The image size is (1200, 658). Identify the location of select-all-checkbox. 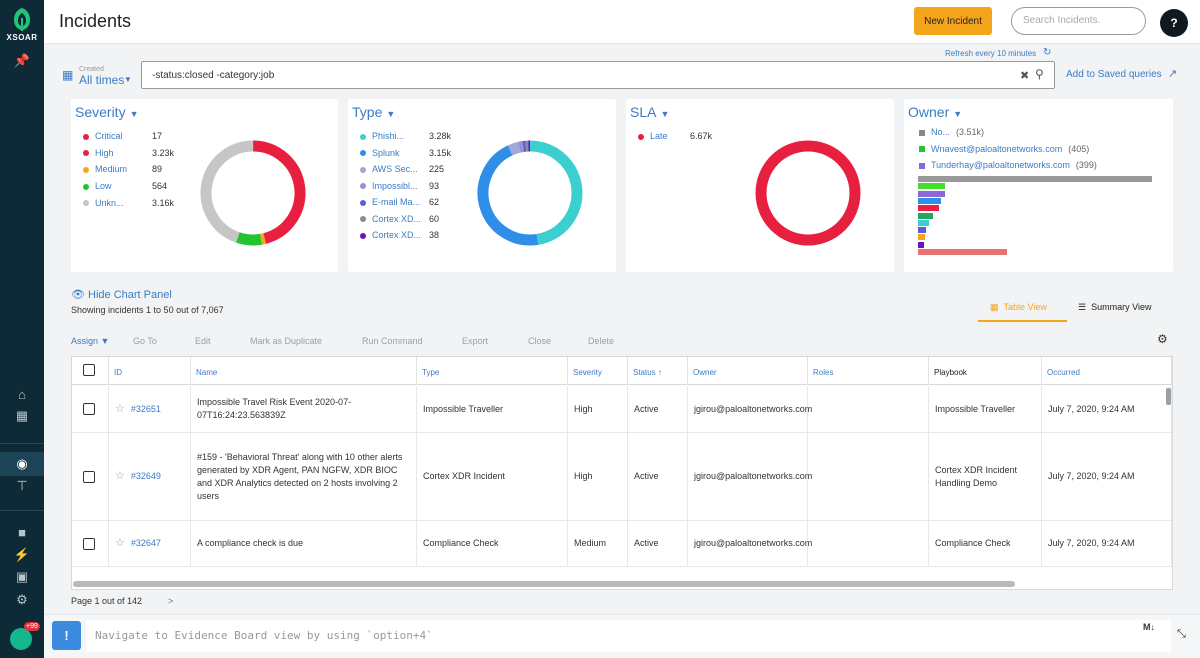
(89, 370).